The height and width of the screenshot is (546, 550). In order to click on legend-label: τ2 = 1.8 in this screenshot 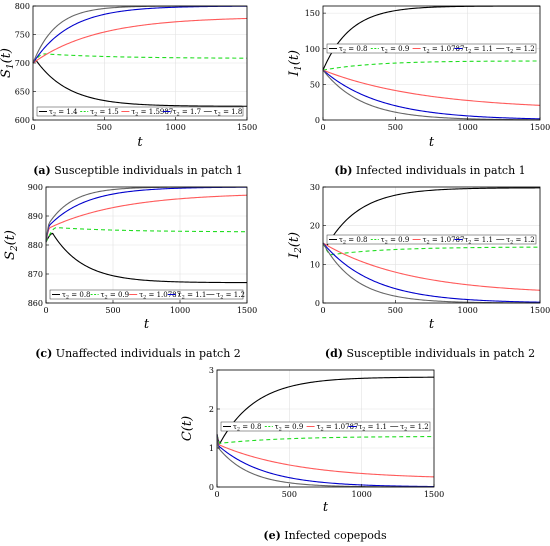, I will do `click(228, 113)`.